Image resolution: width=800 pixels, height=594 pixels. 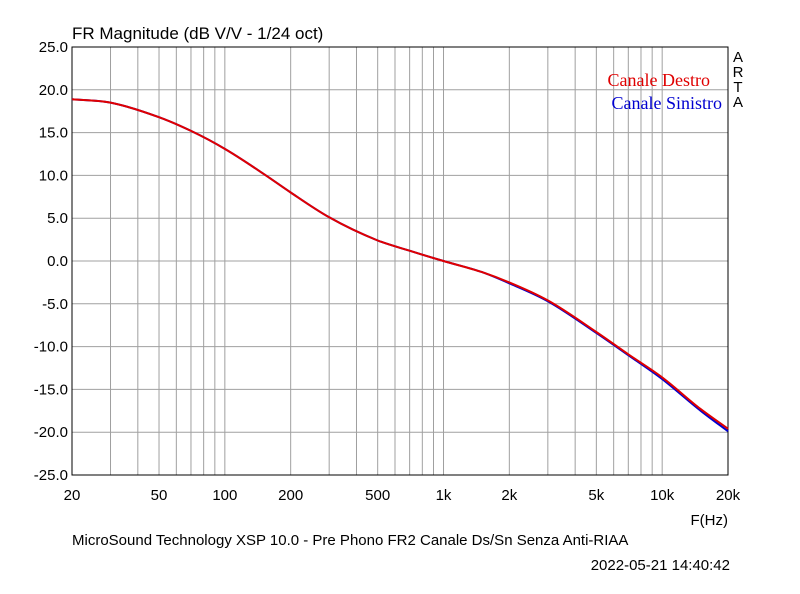 What do you see at coordinates (51, 432) in the screenshot?
I see `y-tick-label-9: -20.0` at bounding box center [51, 432].